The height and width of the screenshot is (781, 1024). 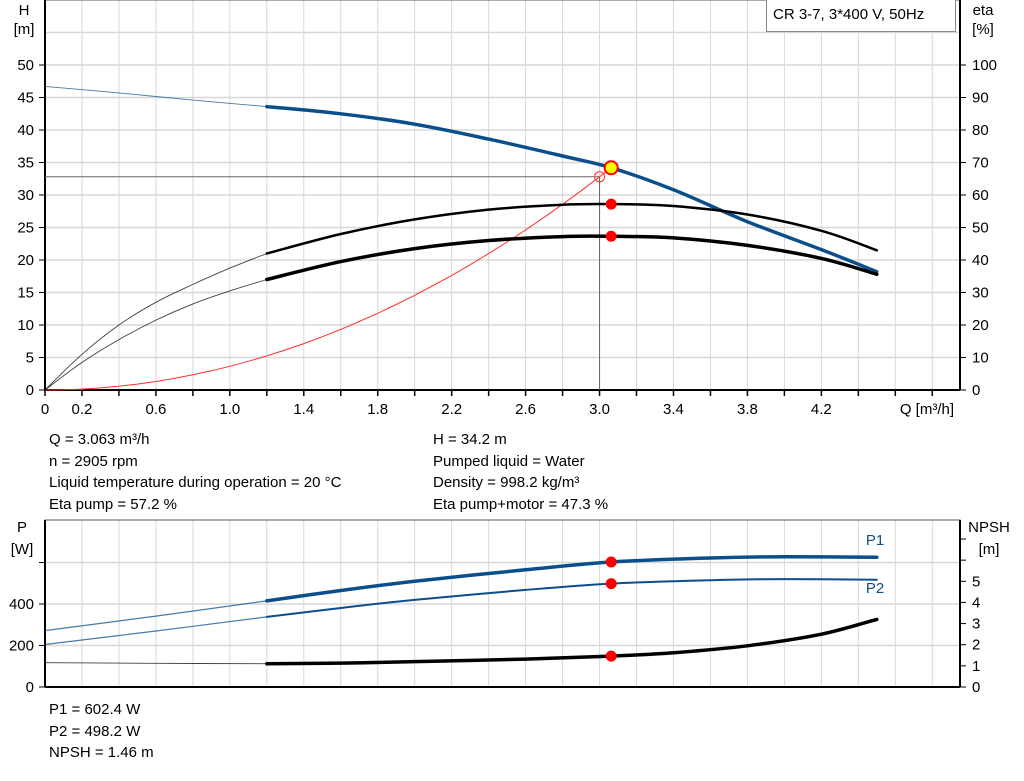 What do you see at coordinates (377, 409) in the screenshot?
I see `x-tick-label: 1.8` at bounding box center [377, 409].